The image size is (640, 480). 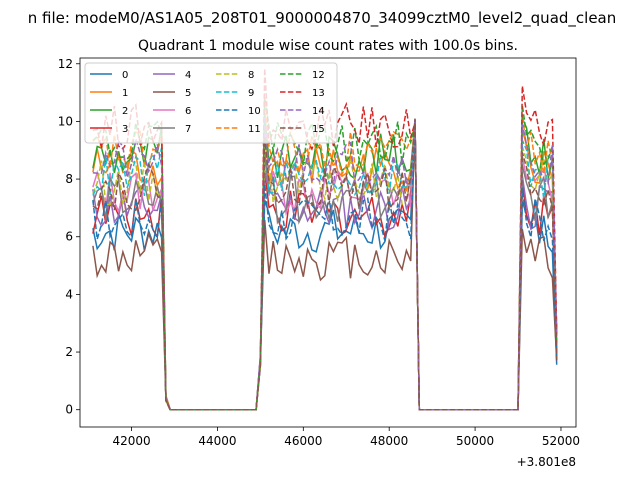 What do you see at coordinates (217, 441) in the screenshot?
I see `x-tick-label: 44000` at bounding box center [217, 441].